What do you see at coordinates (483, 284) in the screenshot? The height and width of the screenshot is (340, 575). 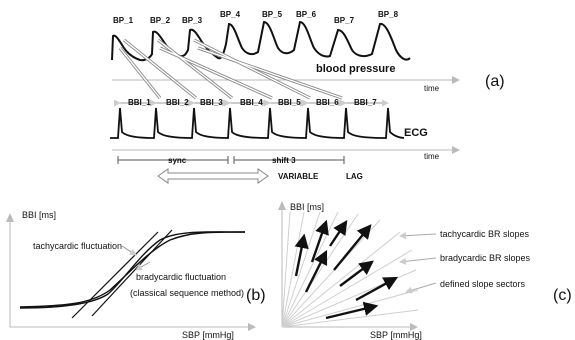 I see `slope-sectors-label: defined slope sectors` at bounding box center [483, 284].